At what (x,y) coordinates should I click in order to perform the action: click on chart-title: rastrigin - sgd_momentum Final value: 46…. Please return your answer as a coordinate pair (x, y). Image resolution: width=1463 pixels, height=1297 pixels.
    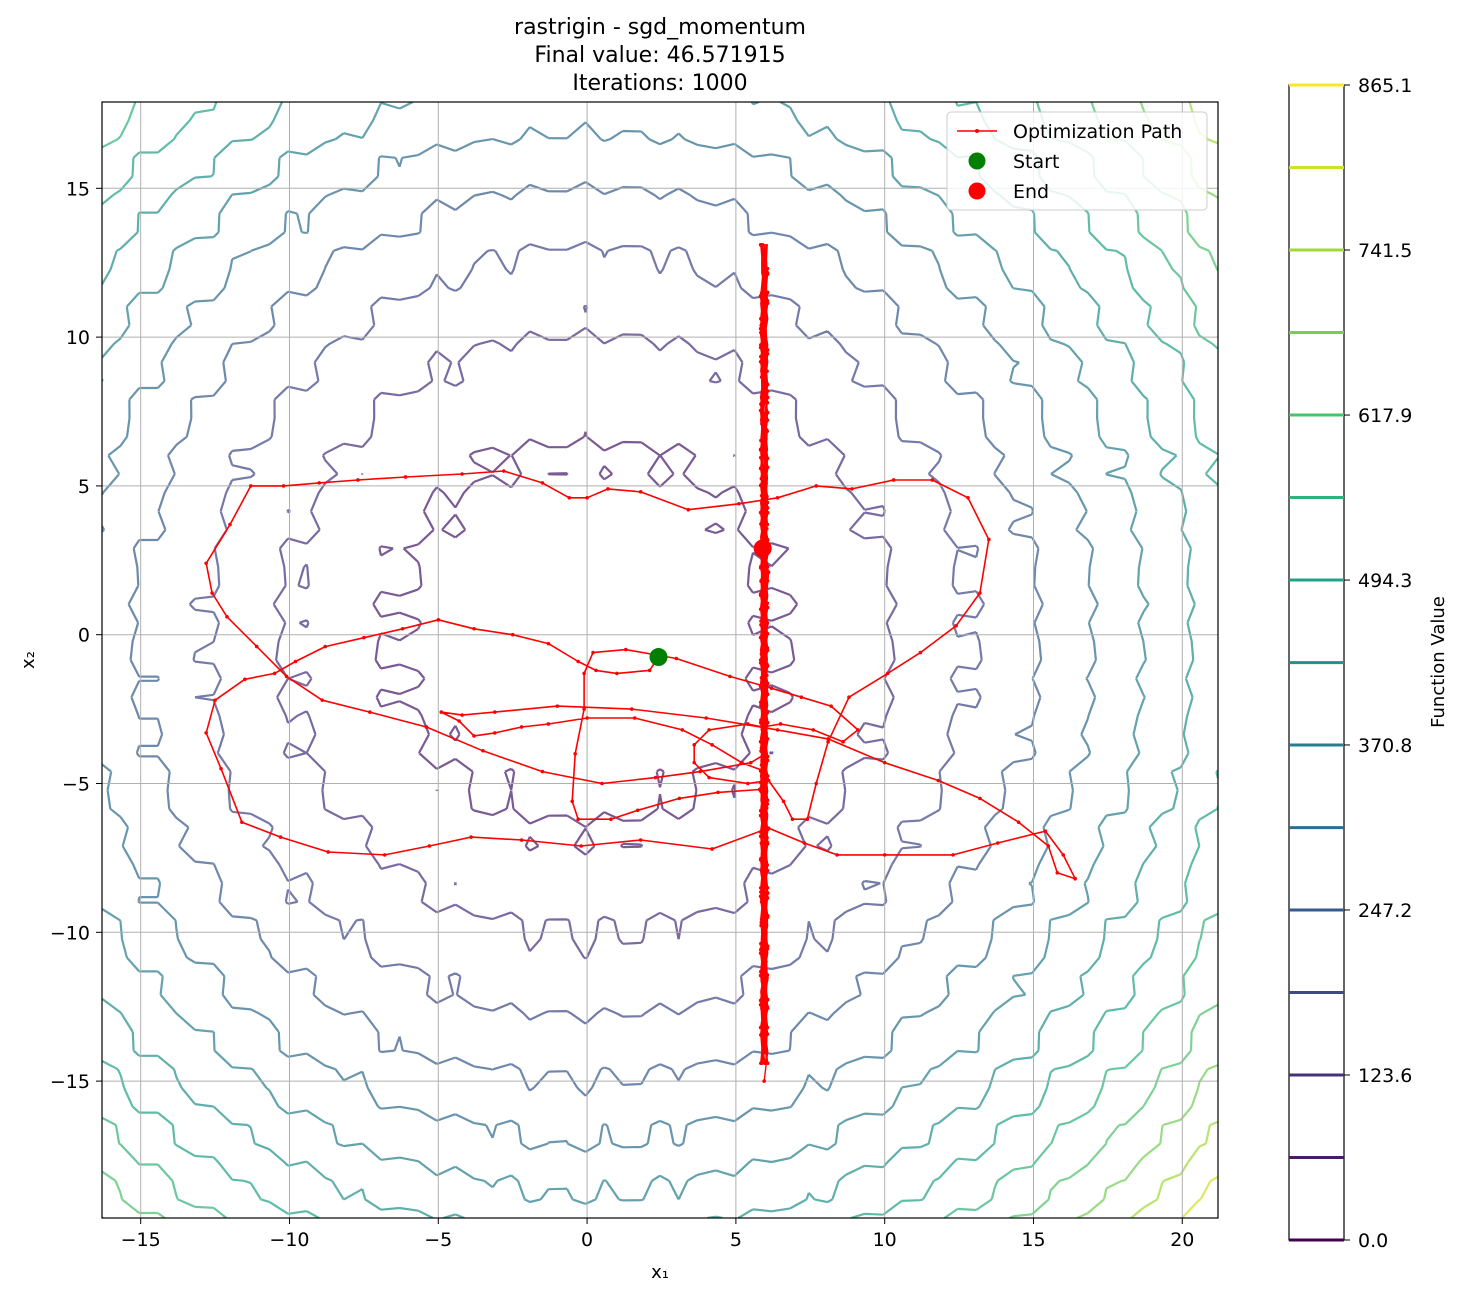
    Looking at the image, I should click on (660, 55).